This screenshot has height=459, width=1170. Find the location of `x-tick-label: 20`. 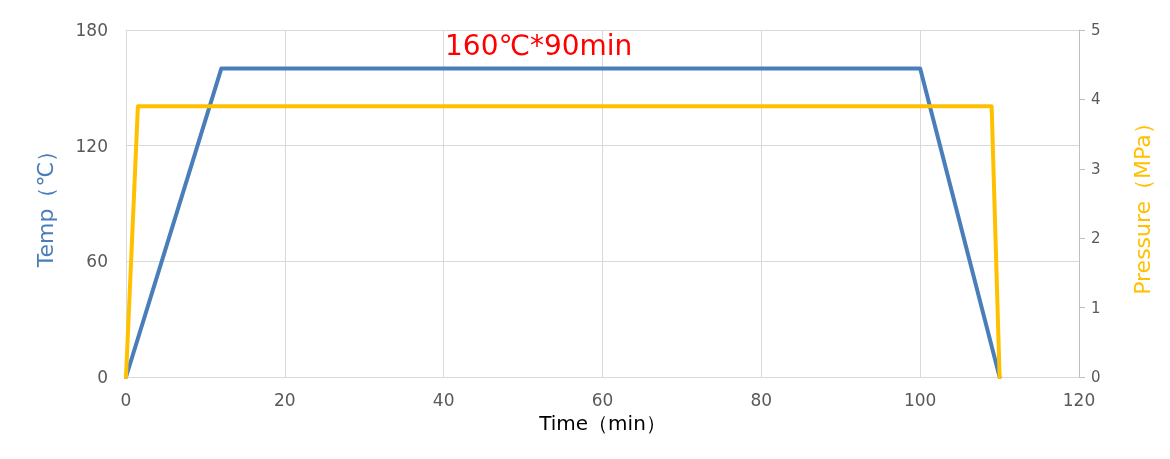

x-tick-label: 20 is located at coordinates (285, 399).